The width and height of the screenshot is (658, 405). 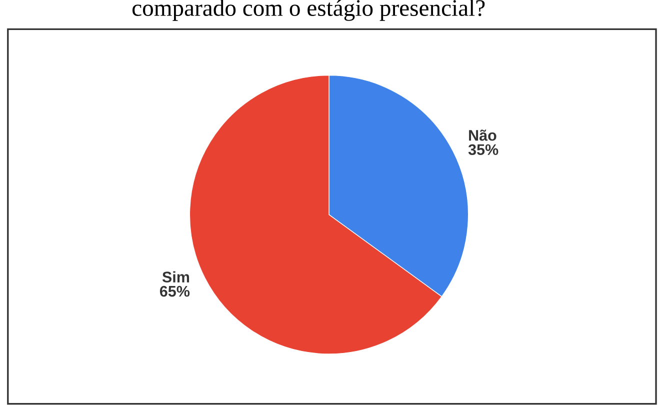 What do you see at coordinates (482, 135) in the screenshot?
I see `slice-label: Não` at bounding box center [482, 135].